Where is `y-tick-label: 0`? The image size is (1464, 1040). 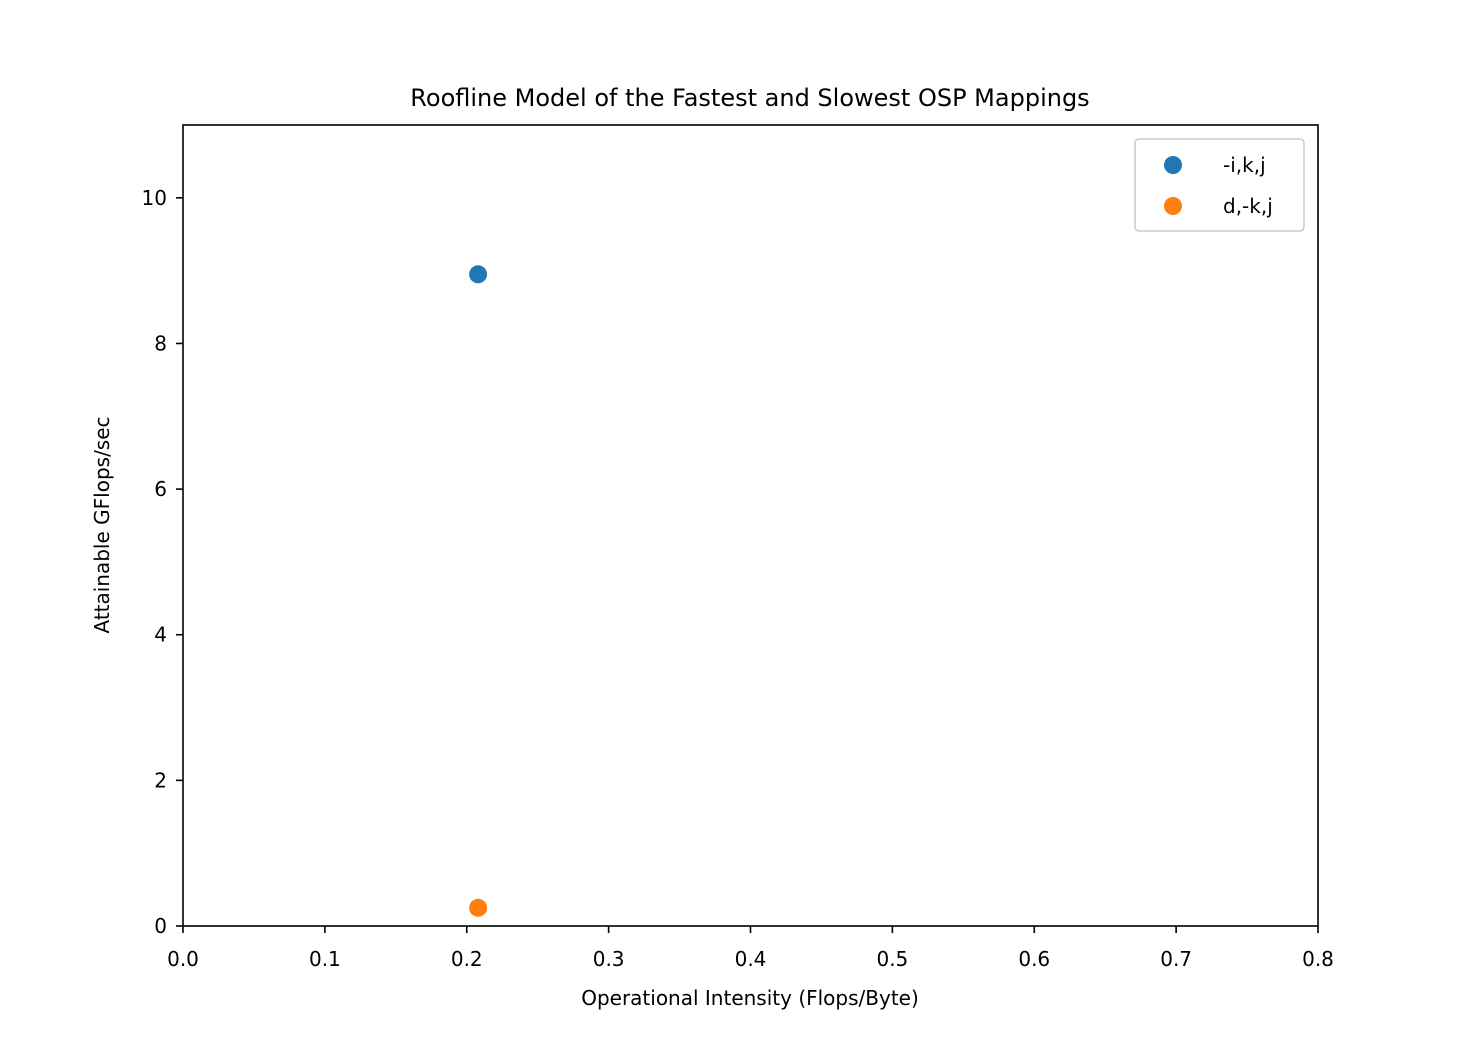 y-tick-label: 0 is located at coordinates (160, 926).